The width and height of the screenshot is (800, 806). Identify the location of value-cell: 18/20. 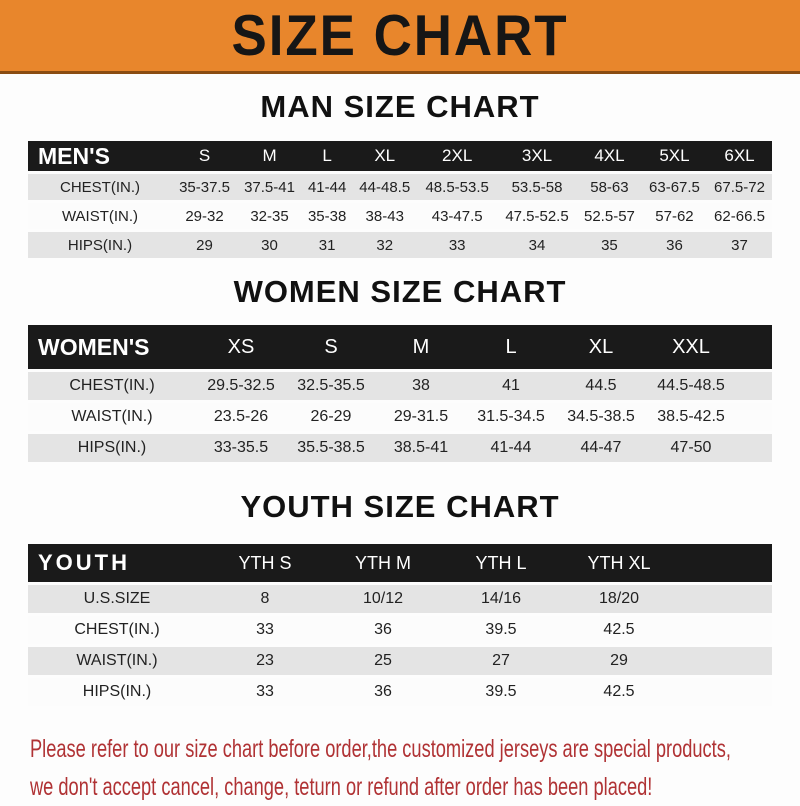
(619, 599).